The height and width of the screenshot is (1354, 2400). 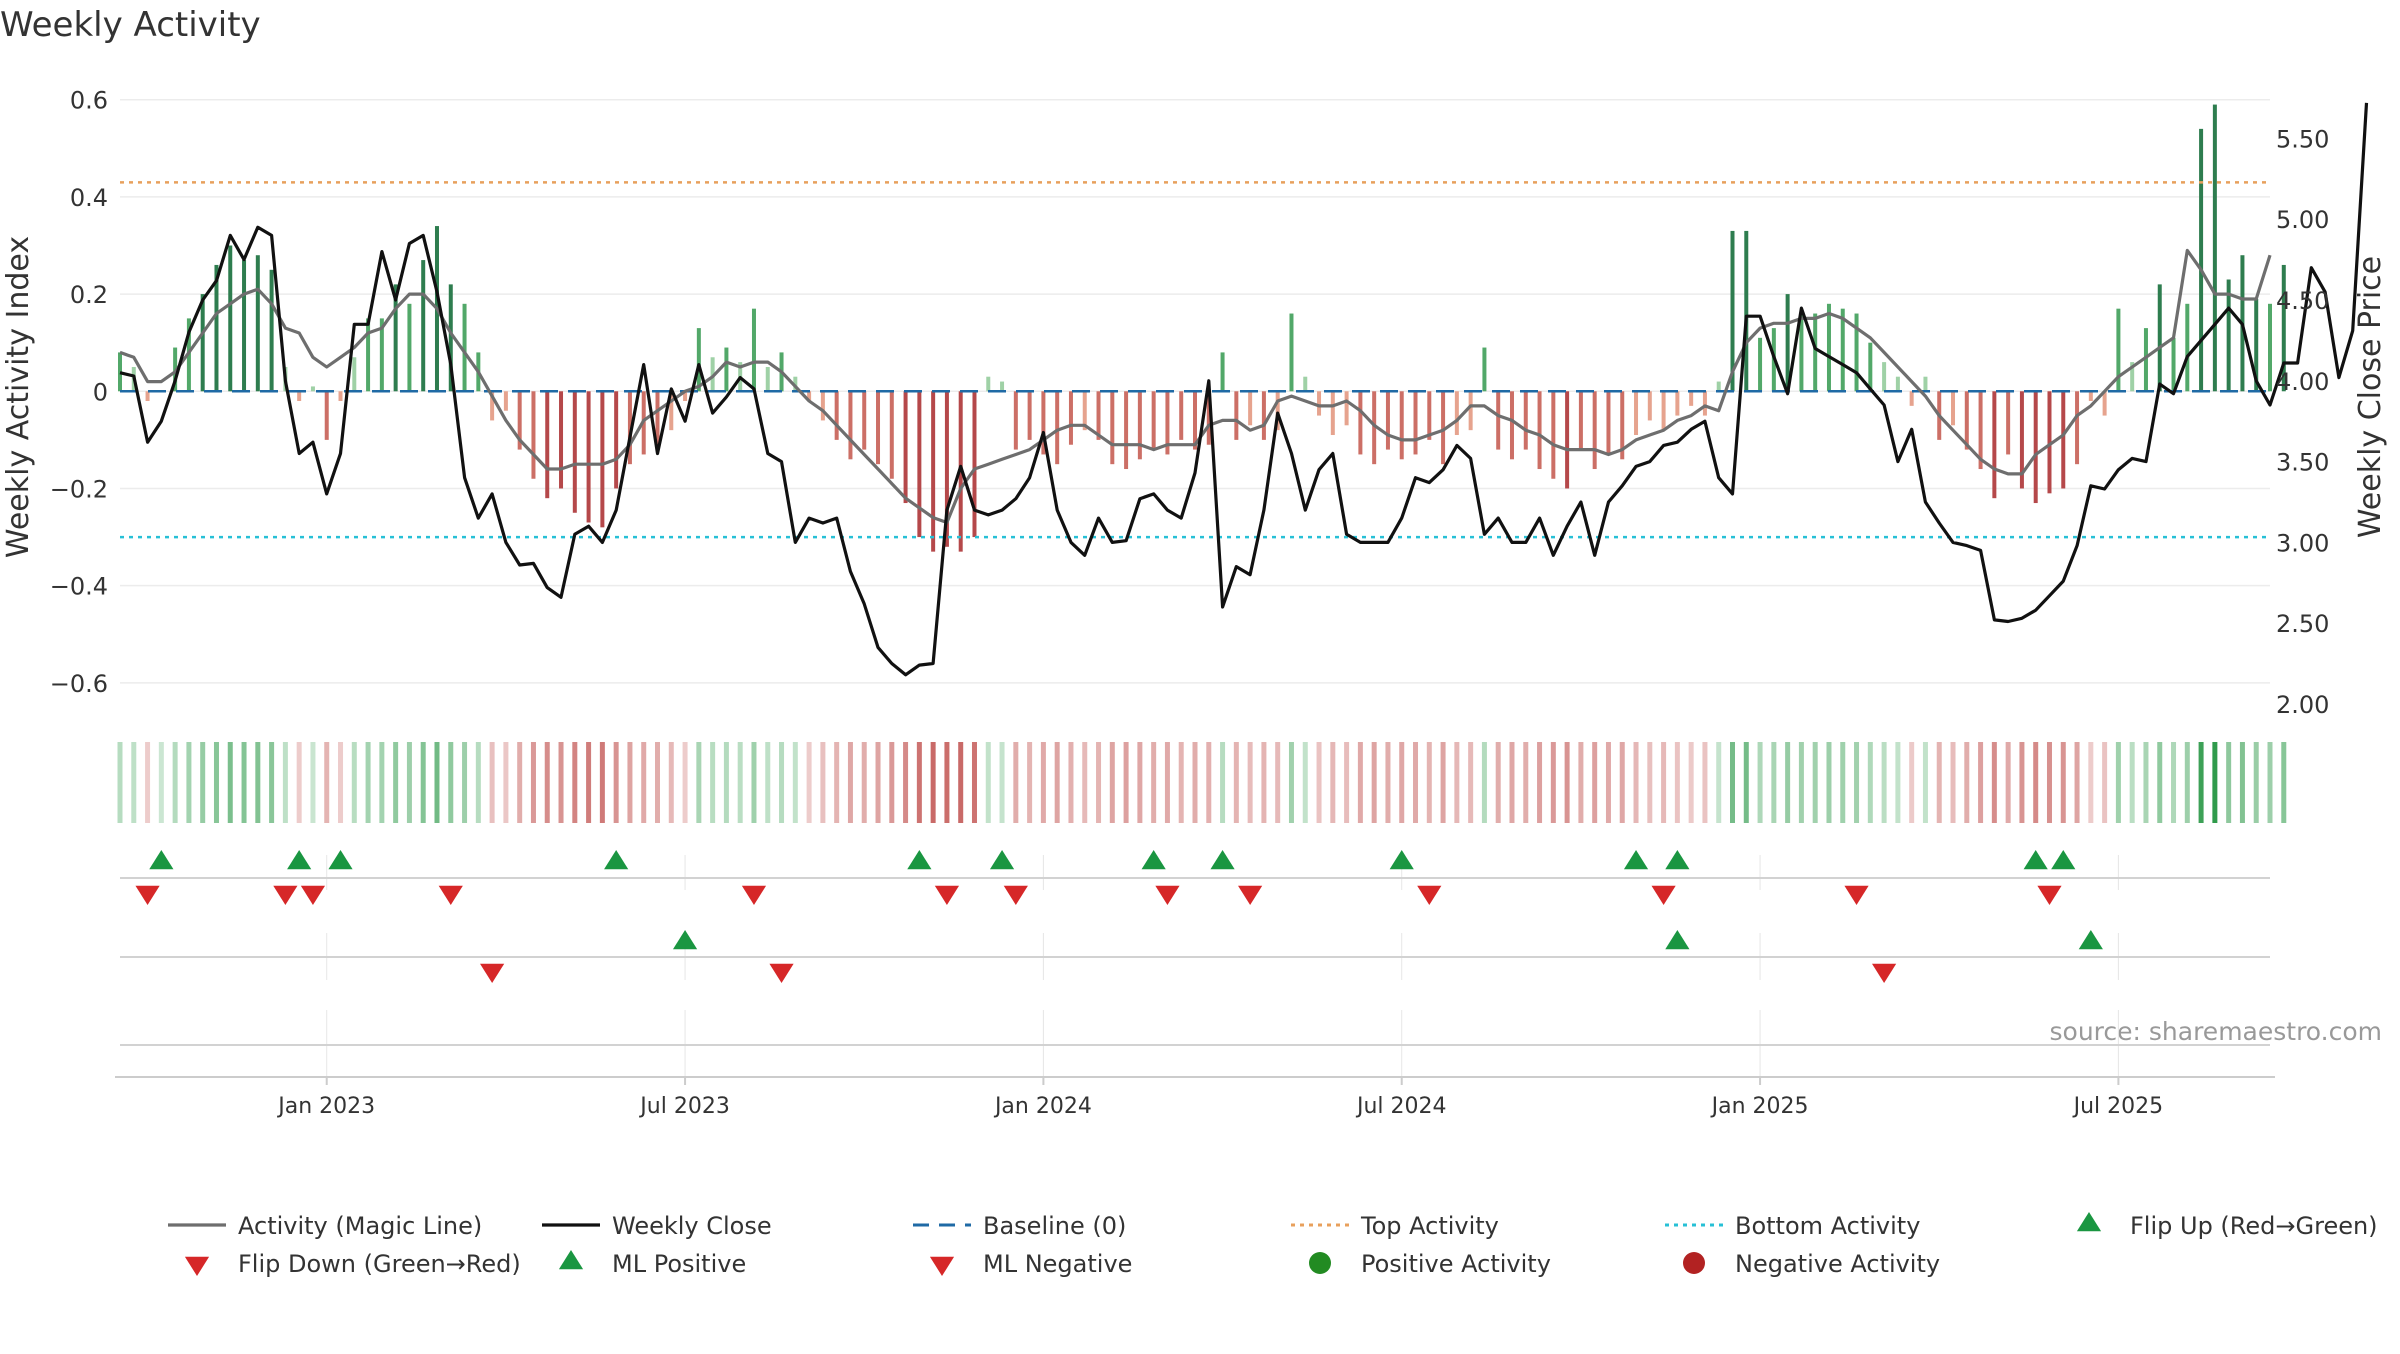 I want to click on y-tick-label: −0.2, so click(x=79, y=489).